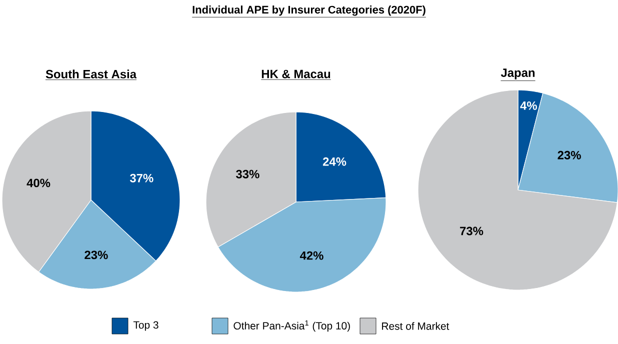 This screenshot has height=344, width=618. What do you see at coordinates (145, 326) in the screenshot?
I see `legend-label: Top 3` at bounding box center [145, 326].